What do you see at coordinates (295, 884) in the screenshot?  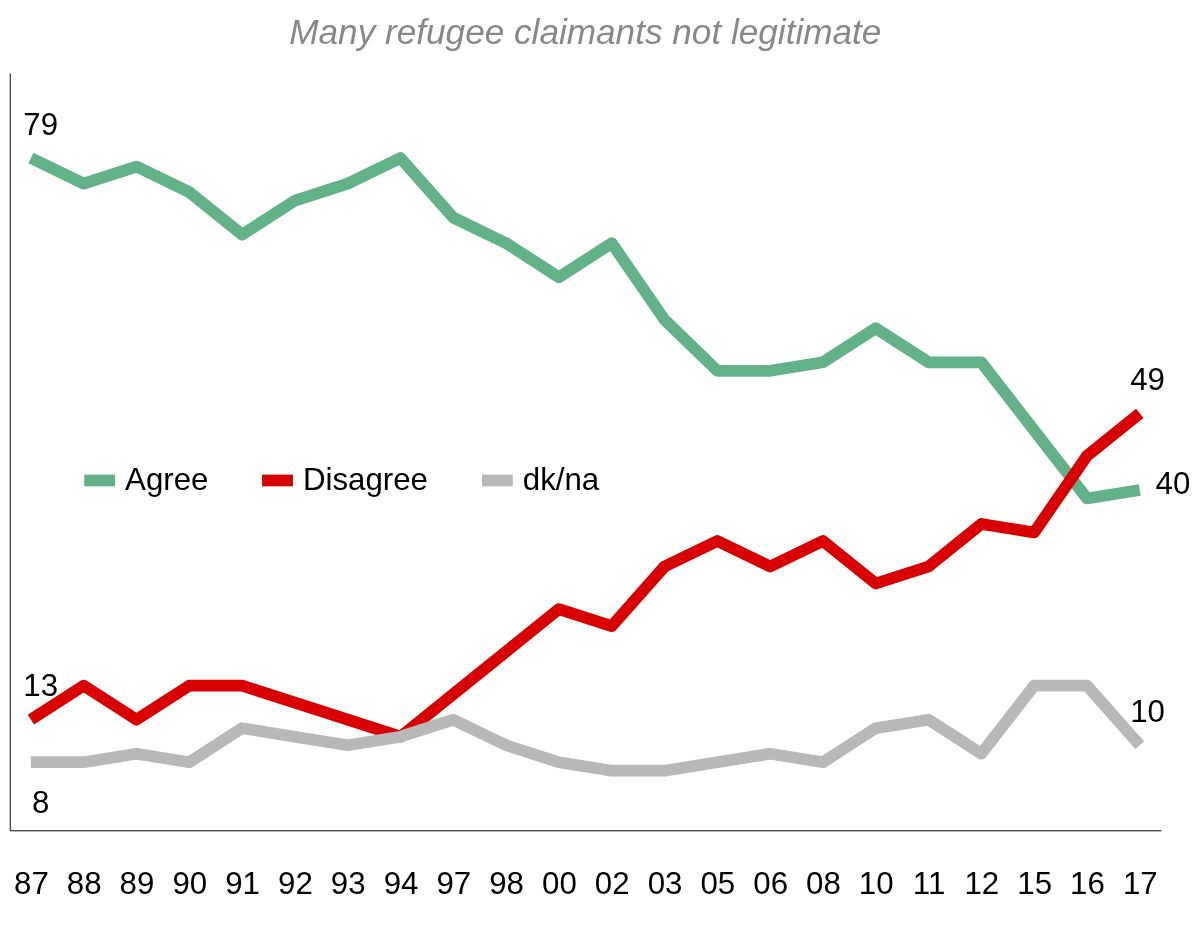 I see `x-tick-label: 92` at bounding box center [295, 884].